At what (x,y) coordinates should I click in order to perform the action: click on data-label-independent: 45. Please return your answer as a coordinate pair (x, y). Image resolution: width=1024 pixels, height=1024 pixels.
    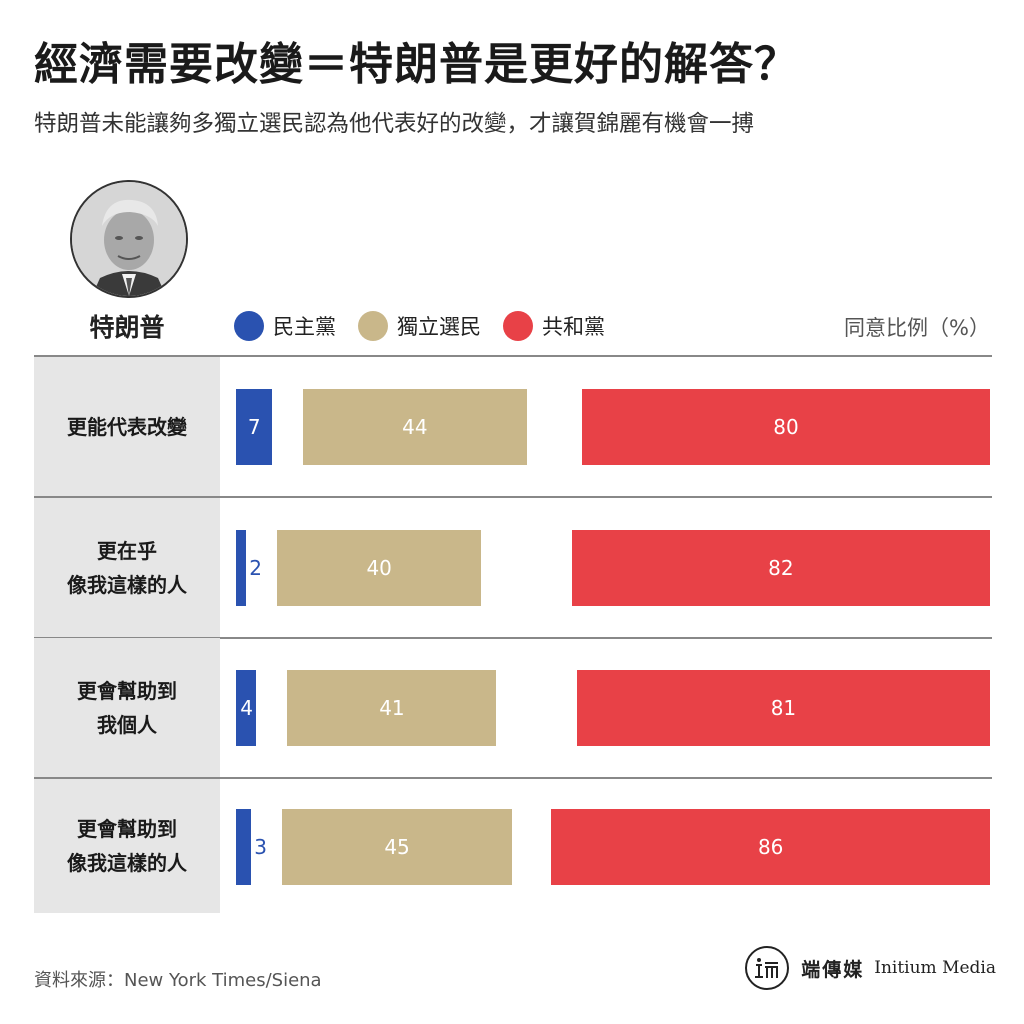
    Looking at the image, I should click on (397, 846).